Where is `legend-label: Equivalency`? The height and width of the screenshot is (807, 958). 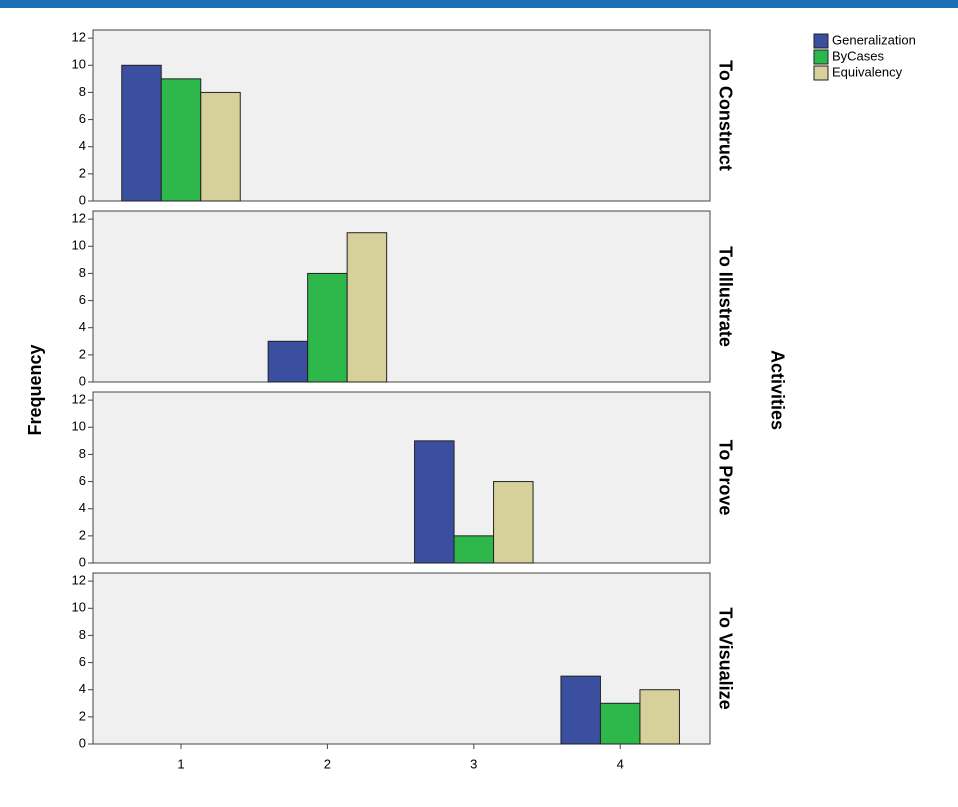
legend-label: Equivalency is located at coordinates (867, 71).